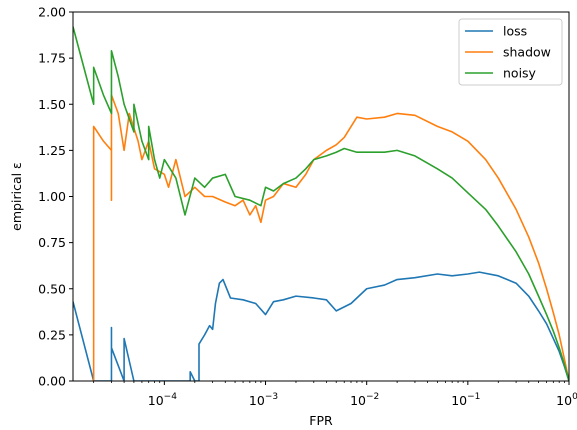 Image resolution: width=577 pixels, height=430 pixels. I want to click on y-tick-label: 0.25, so click(52, 334).